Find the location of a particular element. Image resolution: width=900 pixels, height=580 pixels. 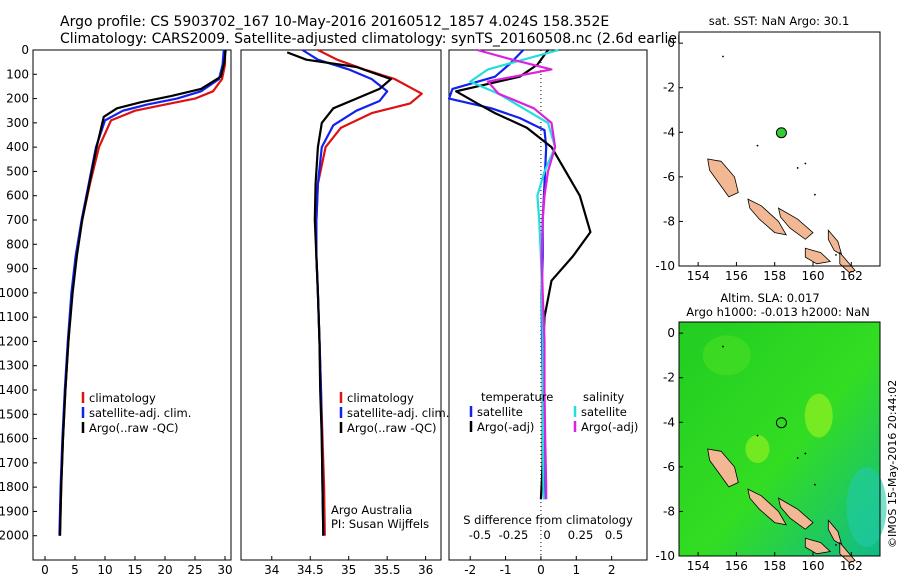

x-tick-label: 0 is located at coordinates (45, 570).